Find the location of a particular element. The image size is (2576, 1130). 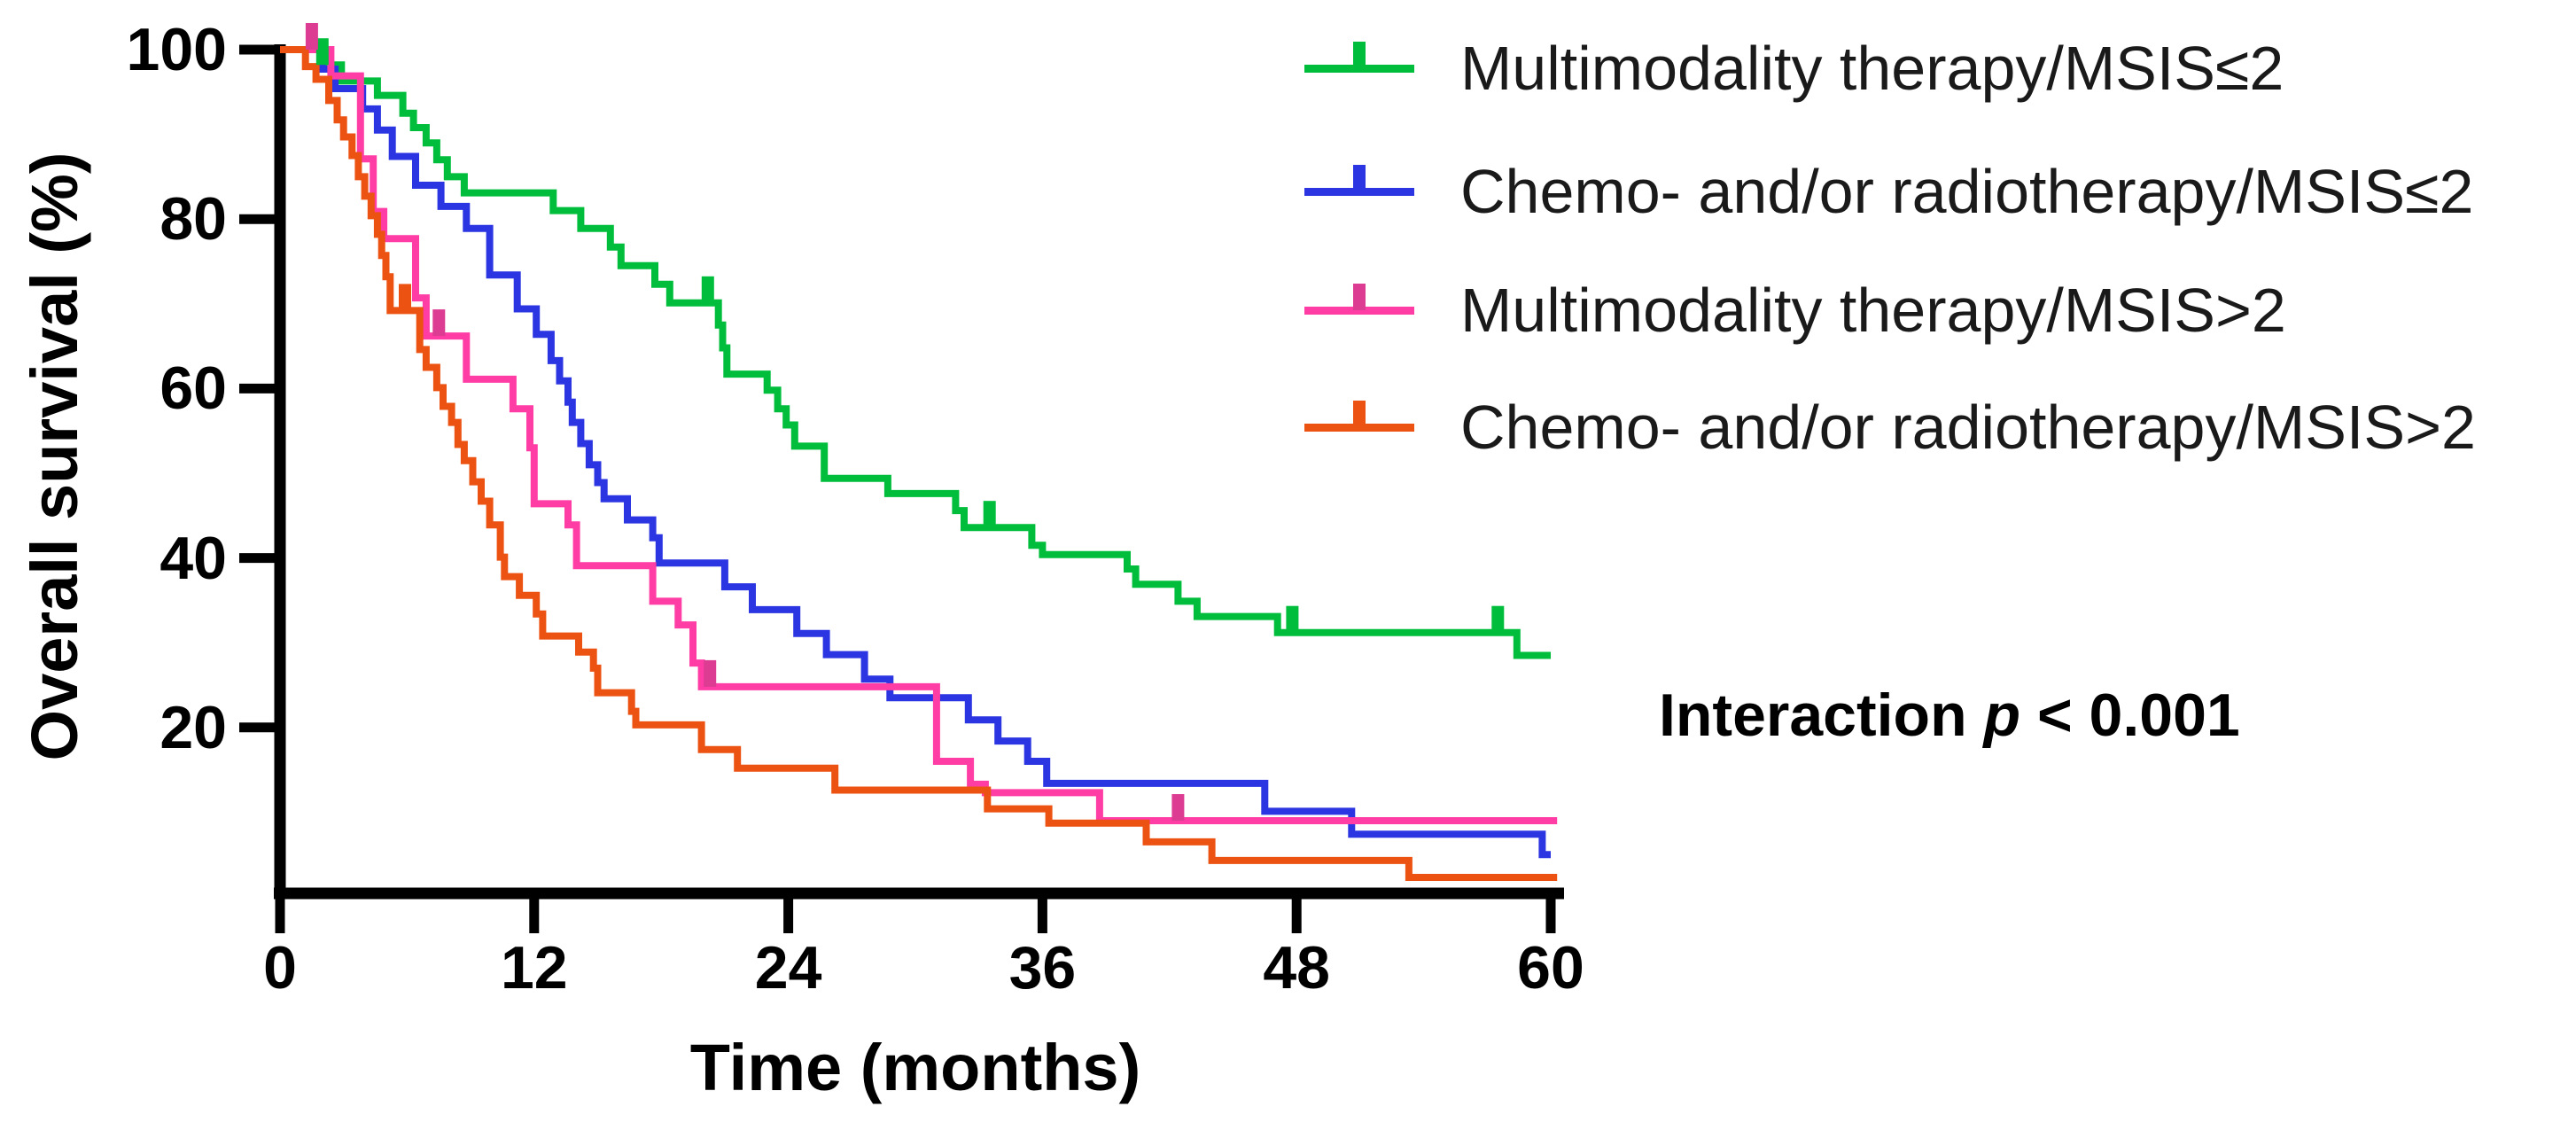

y-tick-label-60: 60 is located at coordinates (193, 389).